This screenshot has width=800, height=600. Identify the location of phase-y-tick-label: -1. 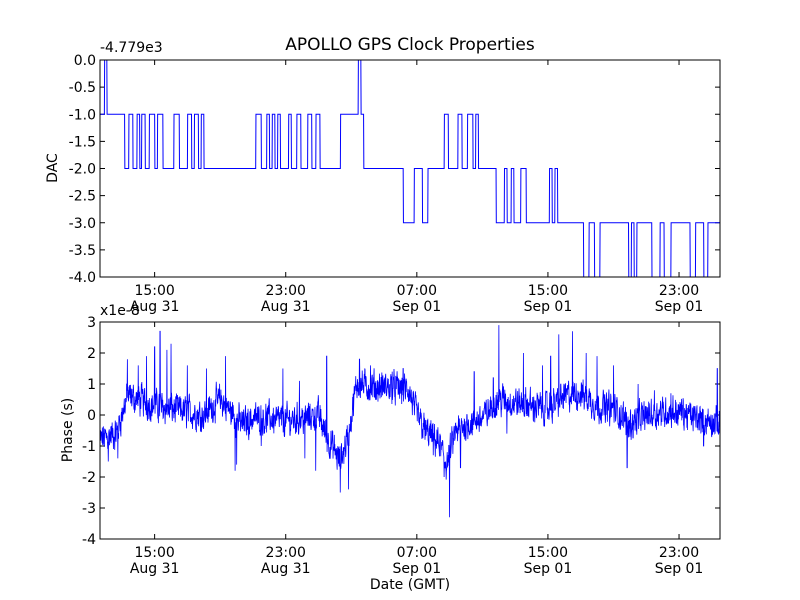
(89, 447).